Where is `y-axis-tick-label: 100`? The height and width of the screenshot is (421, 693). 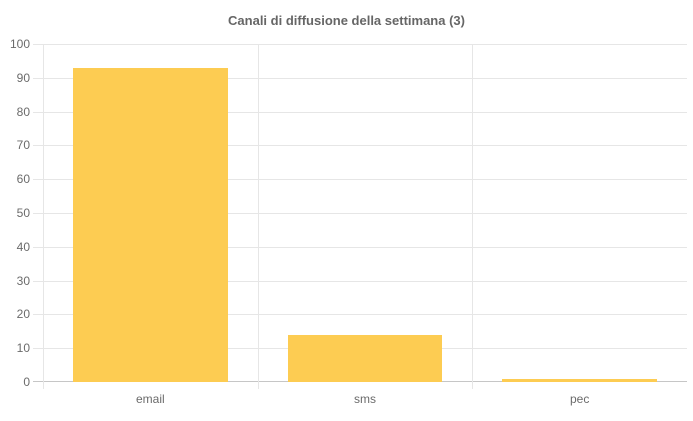
y-axis-tick-label: 100 is located at coordinates (19, 44).